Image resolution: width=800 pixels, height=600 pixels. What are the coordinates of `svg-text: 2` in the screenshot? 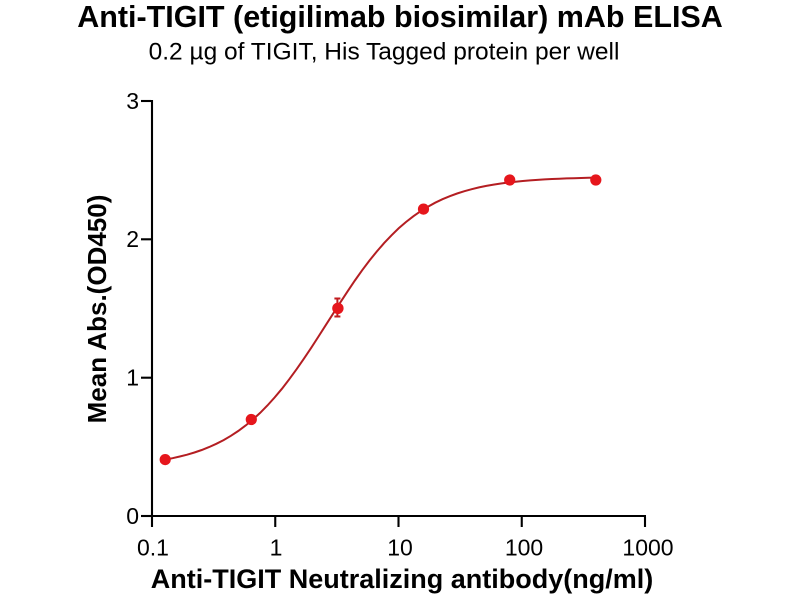 It's located at (132, 239).